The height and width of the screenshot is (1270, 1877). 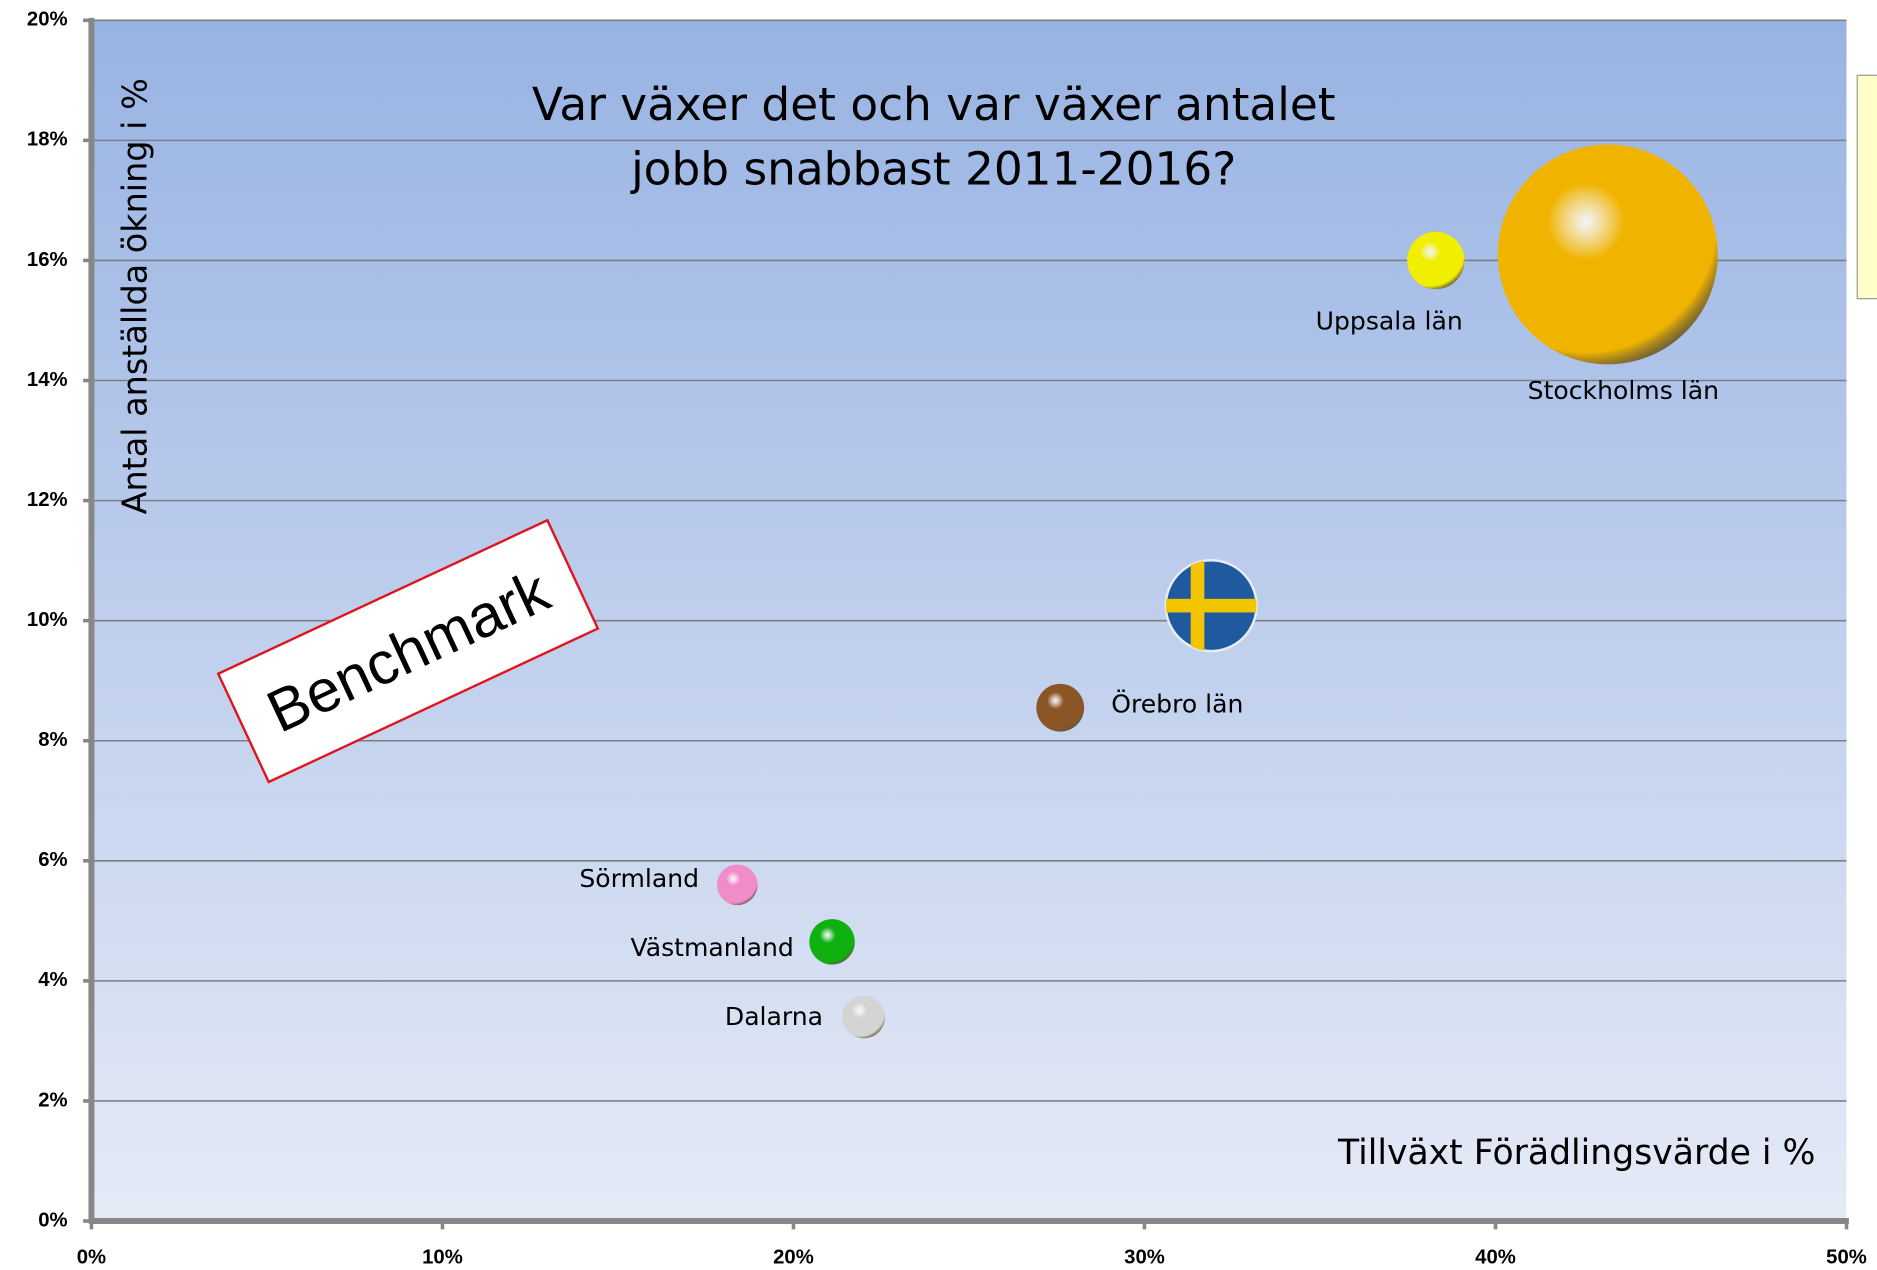 What do you see at coordinates (1623, 390) in the screenshot?
I see `bubble-label: Stockholms län` at bounding box center [1623, 390].